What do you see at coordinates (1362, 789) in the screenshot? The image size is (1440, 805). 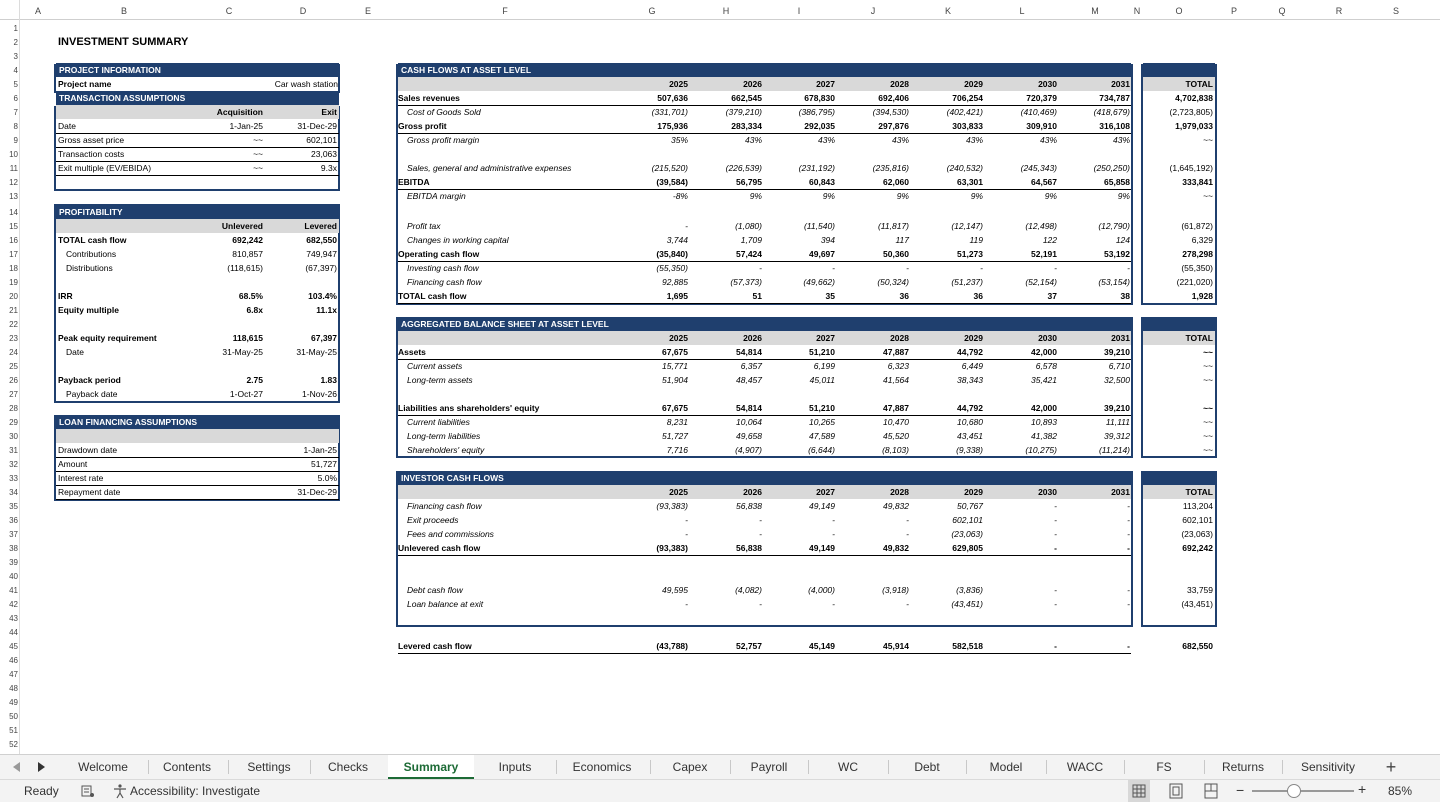 I see `zoom-in-button: +` at bounding box center [1362, 789].